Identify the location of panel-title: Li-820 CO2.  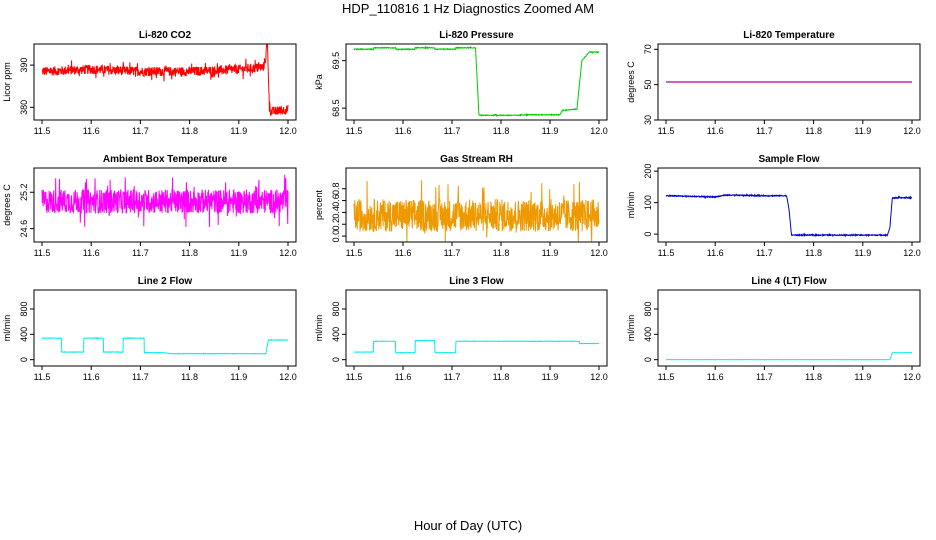
(165, 35).